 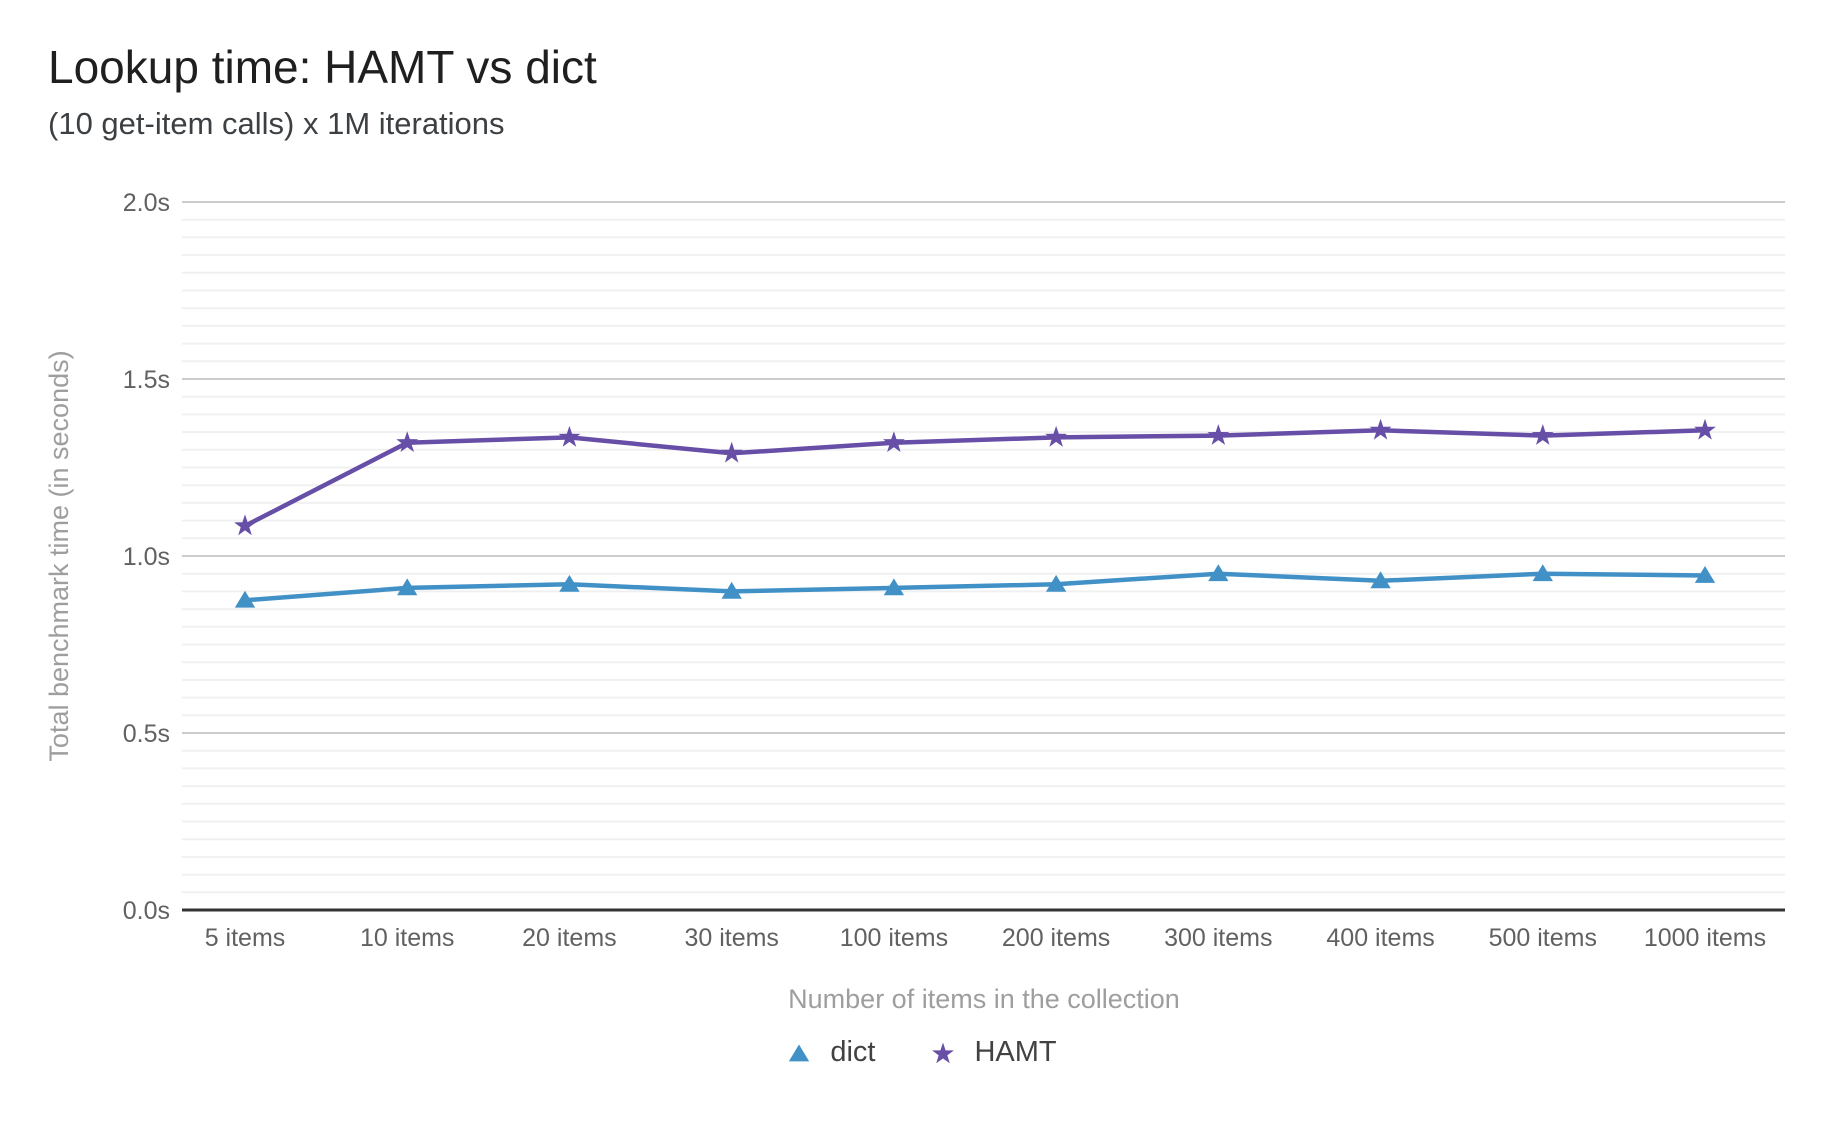 What do you see at coordinates (1218, 938) in the screenshot?
I see `x-tick-label: 300 items` at bounding box center [1218, 938].